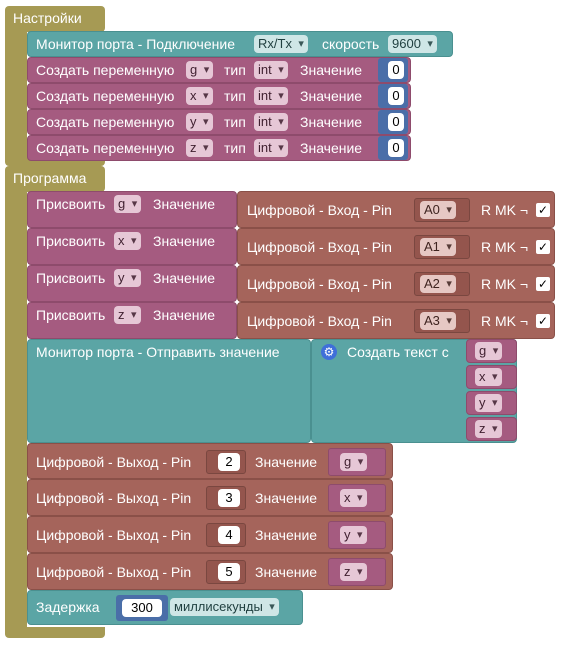 The height and width of the screenshot is (645, 561). Describe the element at coordinates (16, 408) in the screenshot. I see `program-block-spine` at that location.